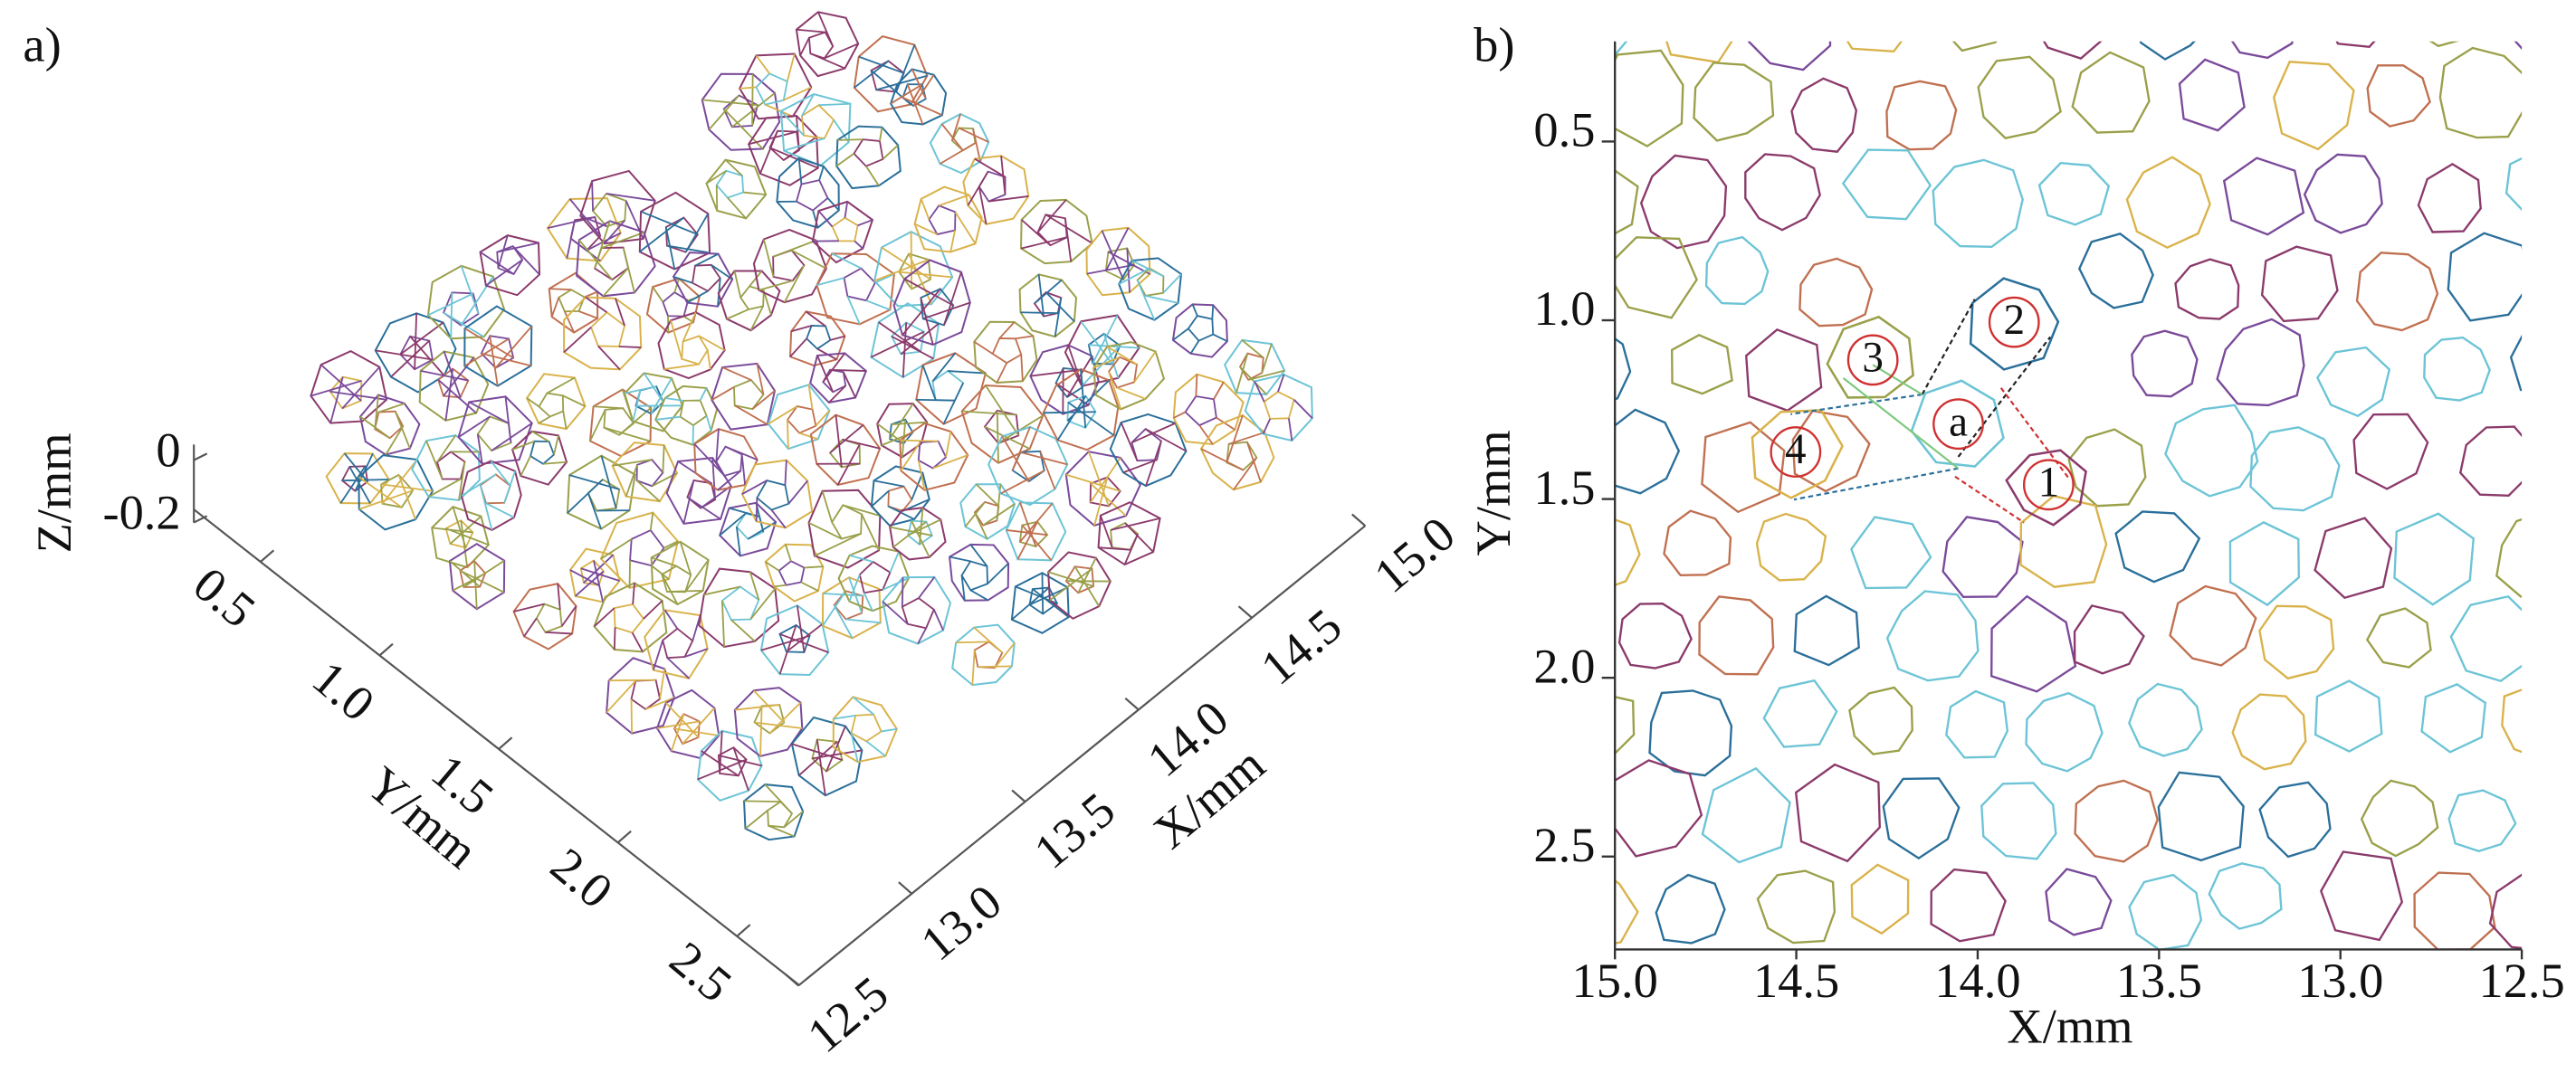  Describe the element at coordinates (1564, 129) in the screenshot. I see `y-tick-label: 0.5` at that location.